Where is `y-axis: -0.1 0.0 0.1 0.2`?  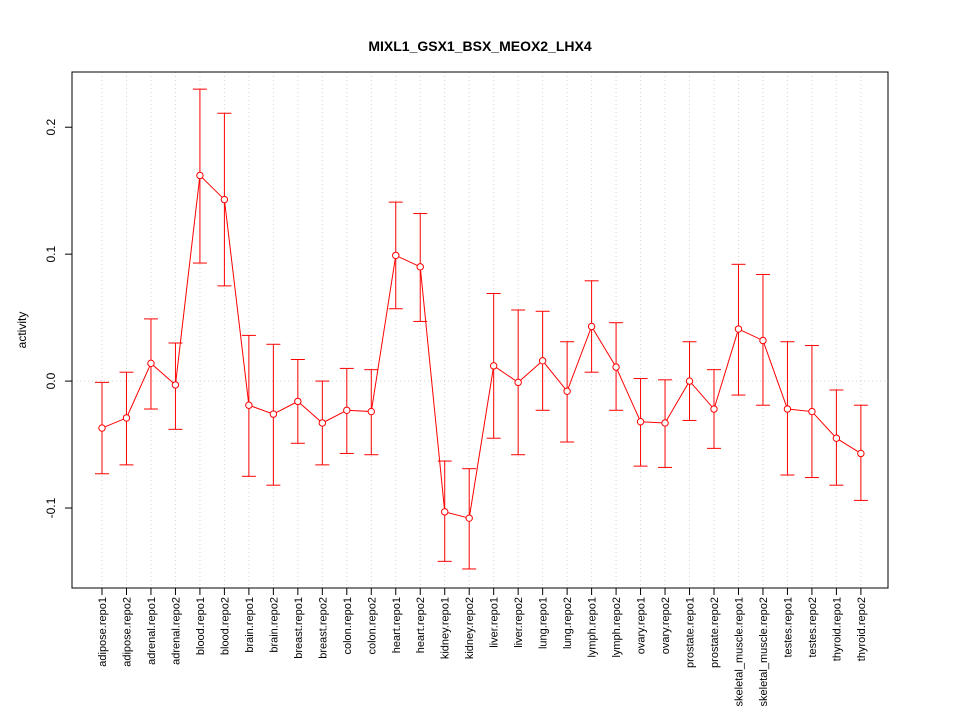
y-axis: -0.1 0.0 0.1 0.2 is located at coordinates (58, 318).